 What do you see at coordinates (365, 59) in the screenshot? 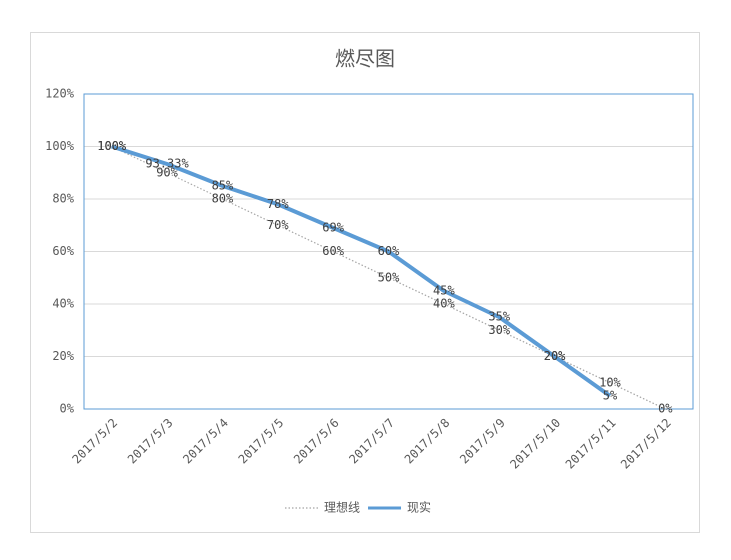
I see `chart-title: 燃尽图` at bounding box center [365, 59].